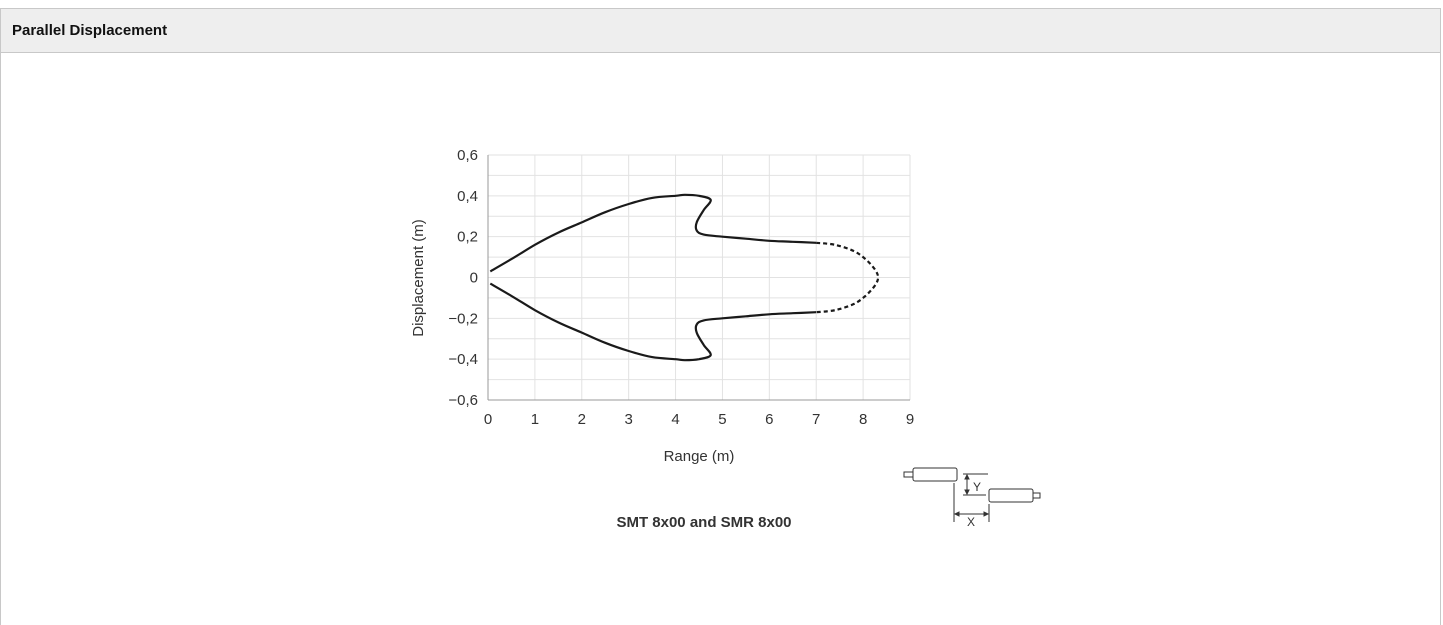 This screenshot has width=1443, height=625. I want to click on x-dimension-label: X, so click(971, 522).